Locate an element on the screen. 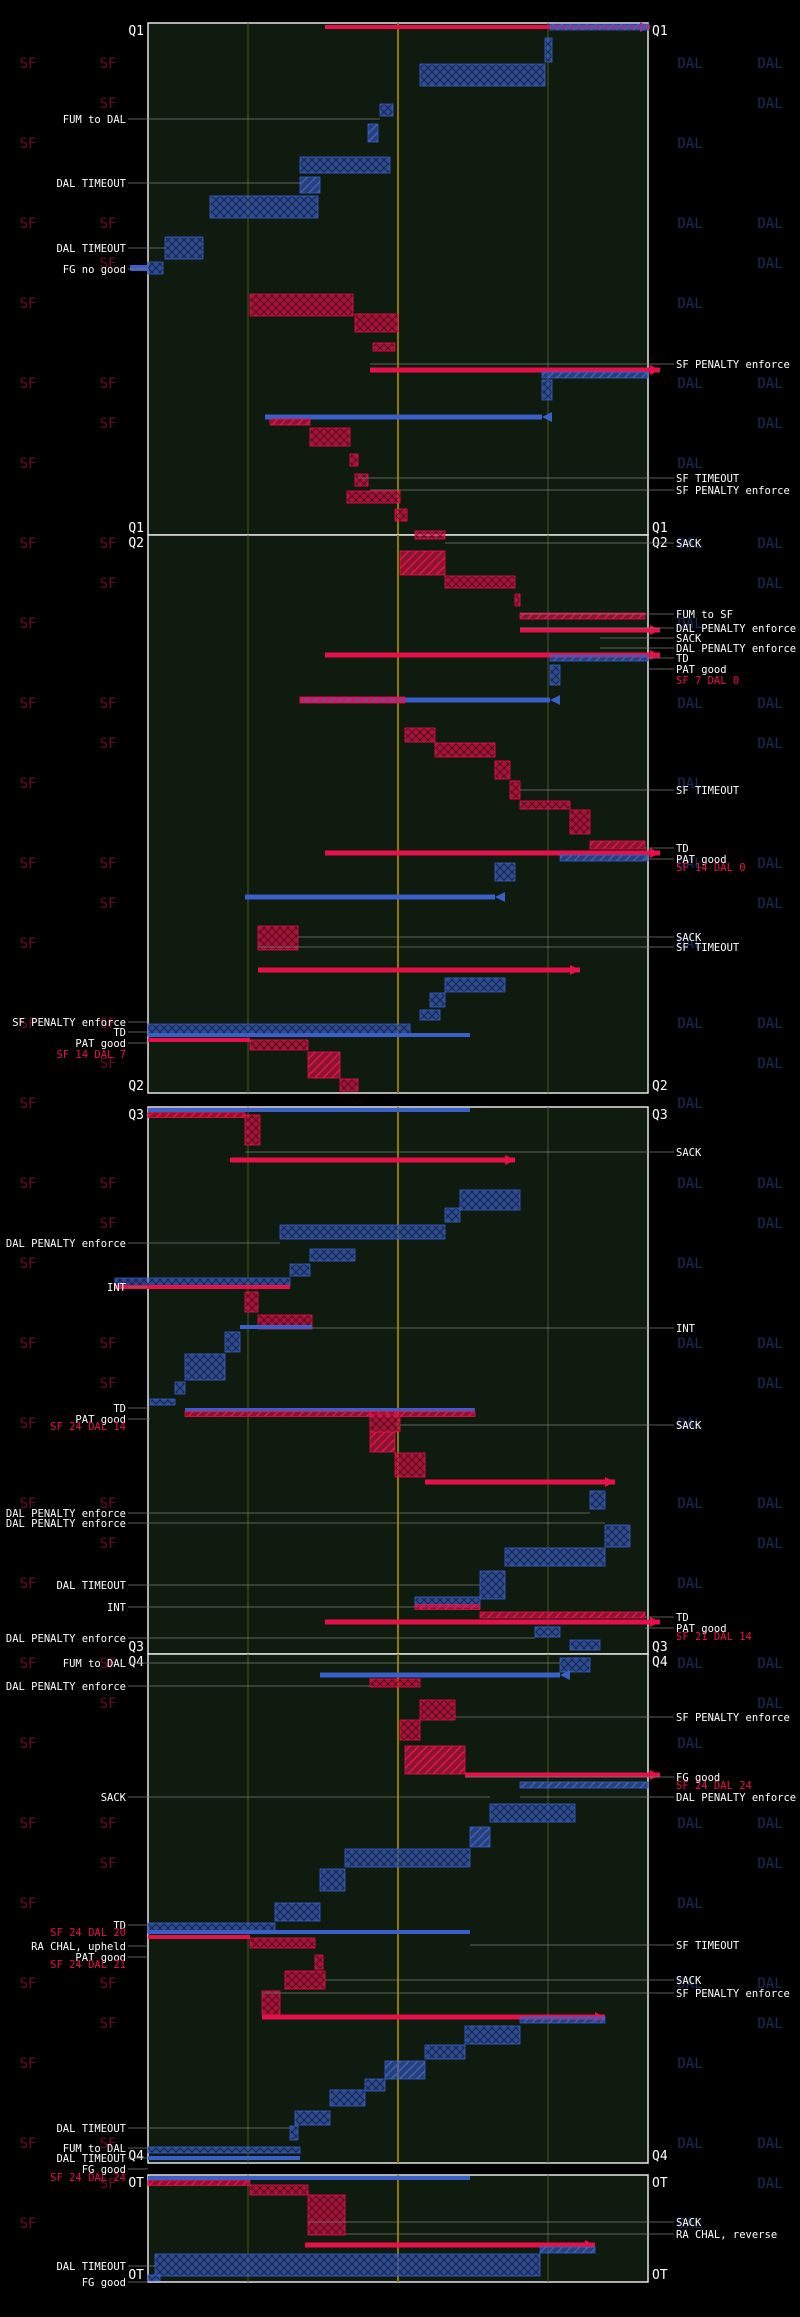 The width and height of the screenshot is (800, 2317). annotation-right: RA CHAL, reverse is located at coordinates (726, 2235).